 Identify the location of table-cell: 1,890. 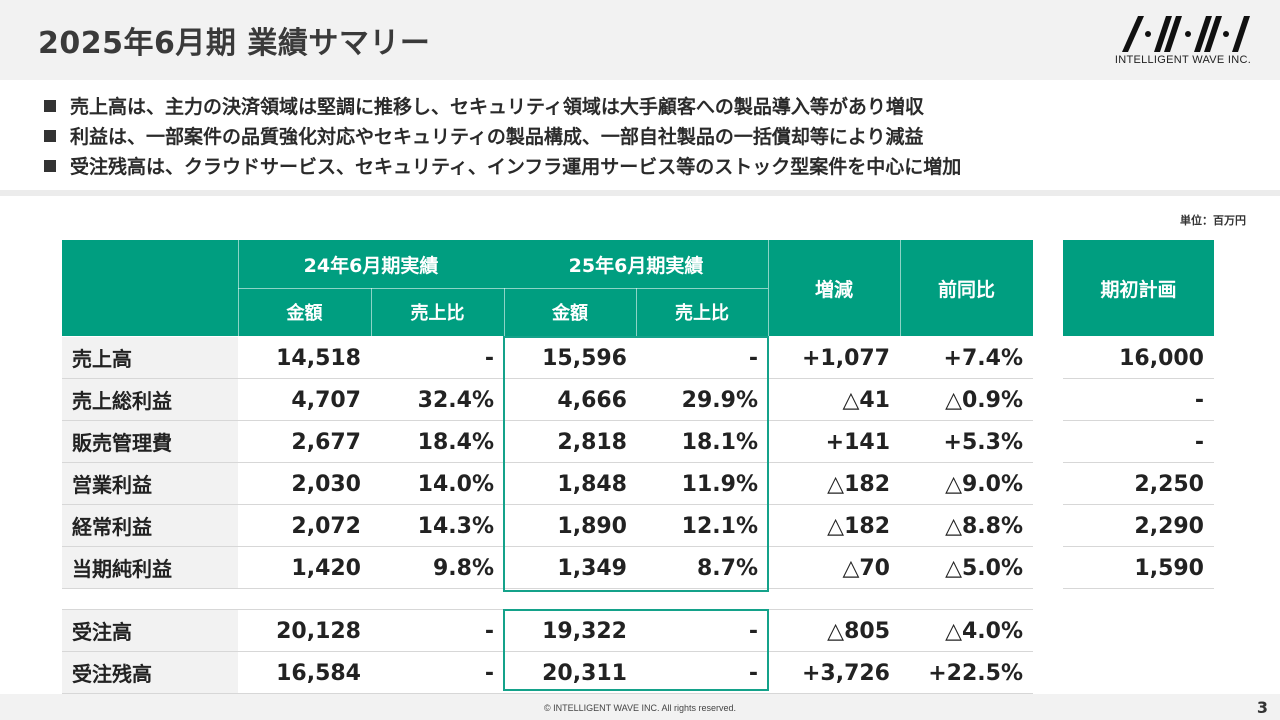
(592, 526).